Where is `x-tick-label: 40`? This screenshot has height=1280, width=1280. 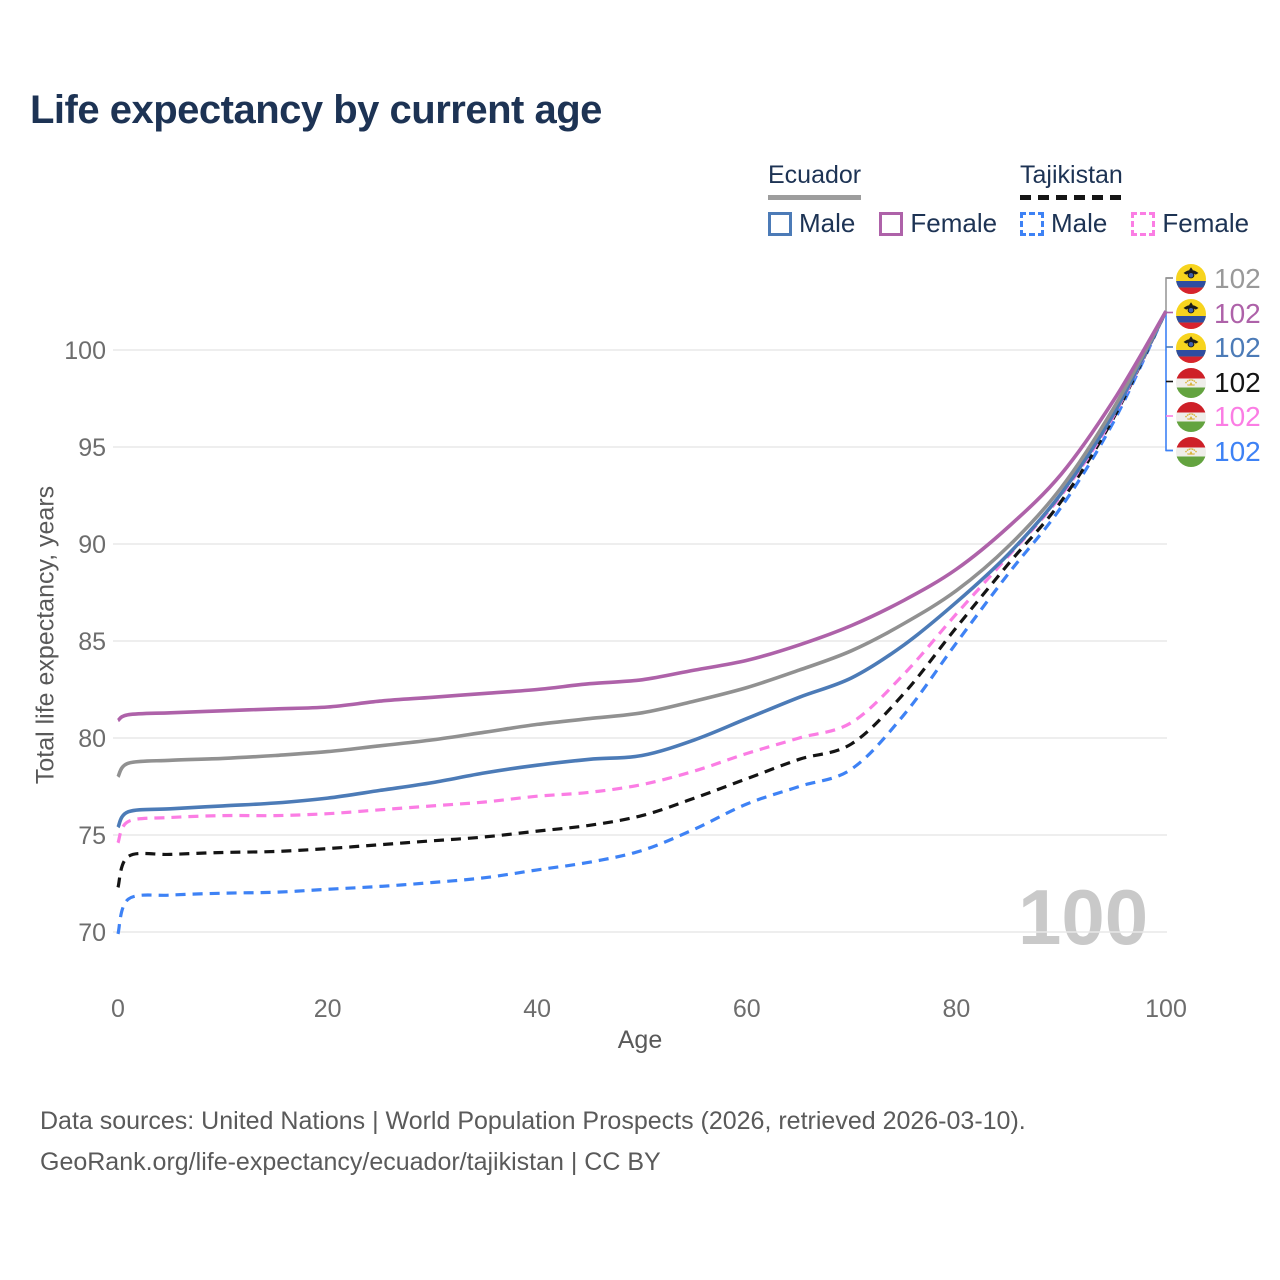 x-tick-label: 40 is located at coordinates (537, 1009).